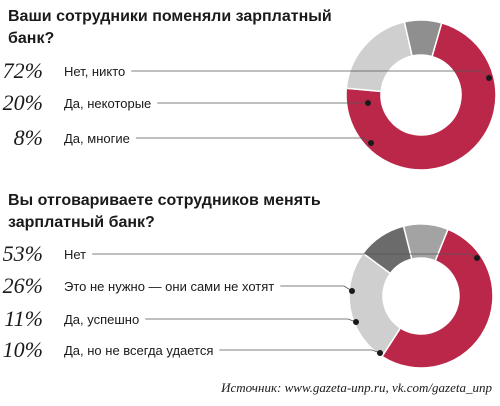 The image size is (500, 406). What do you see at coordinates (23, 102) in the screenshot?
I see `donut-1-value-label-2: 20%` at bounding box center [23, 102].